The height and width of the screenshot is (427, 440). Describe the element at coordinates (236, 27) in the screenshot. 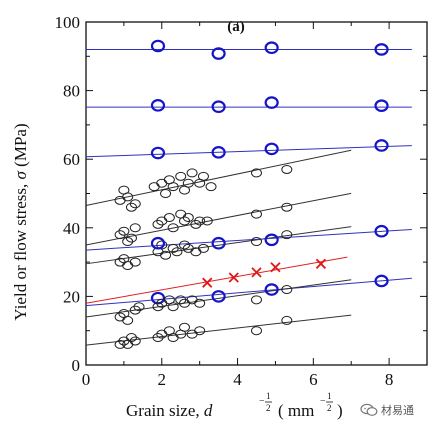

I see `panel-label: (a)` at that location.